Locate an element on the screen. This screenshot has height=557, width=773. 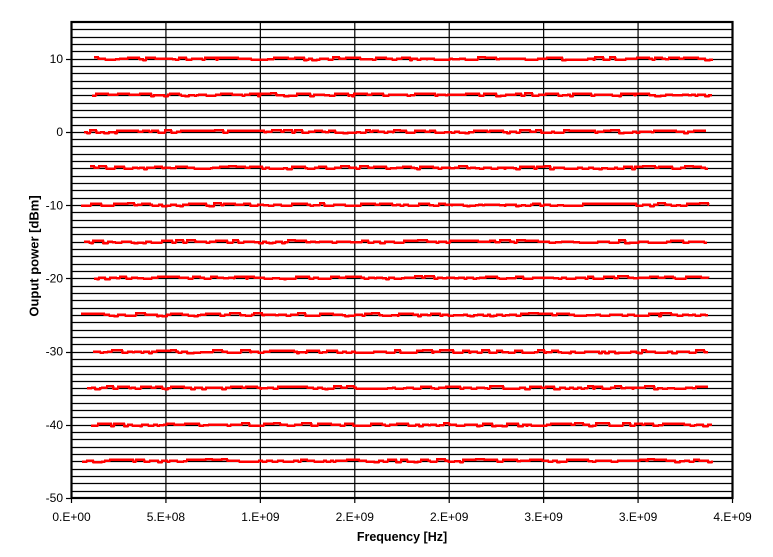
svg-text: 5.E+08 is located at coordinates (166, 517).